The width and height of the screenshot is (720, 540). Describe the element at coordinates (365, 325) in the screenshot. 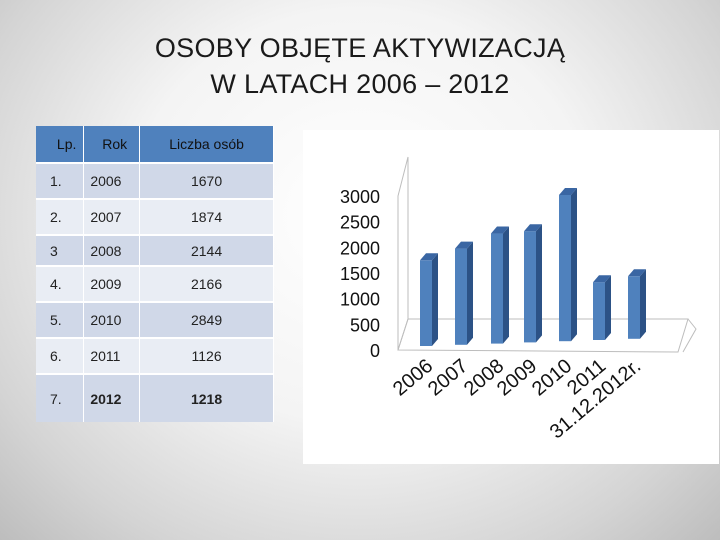

I see `y-tick-label: 500` at that location.